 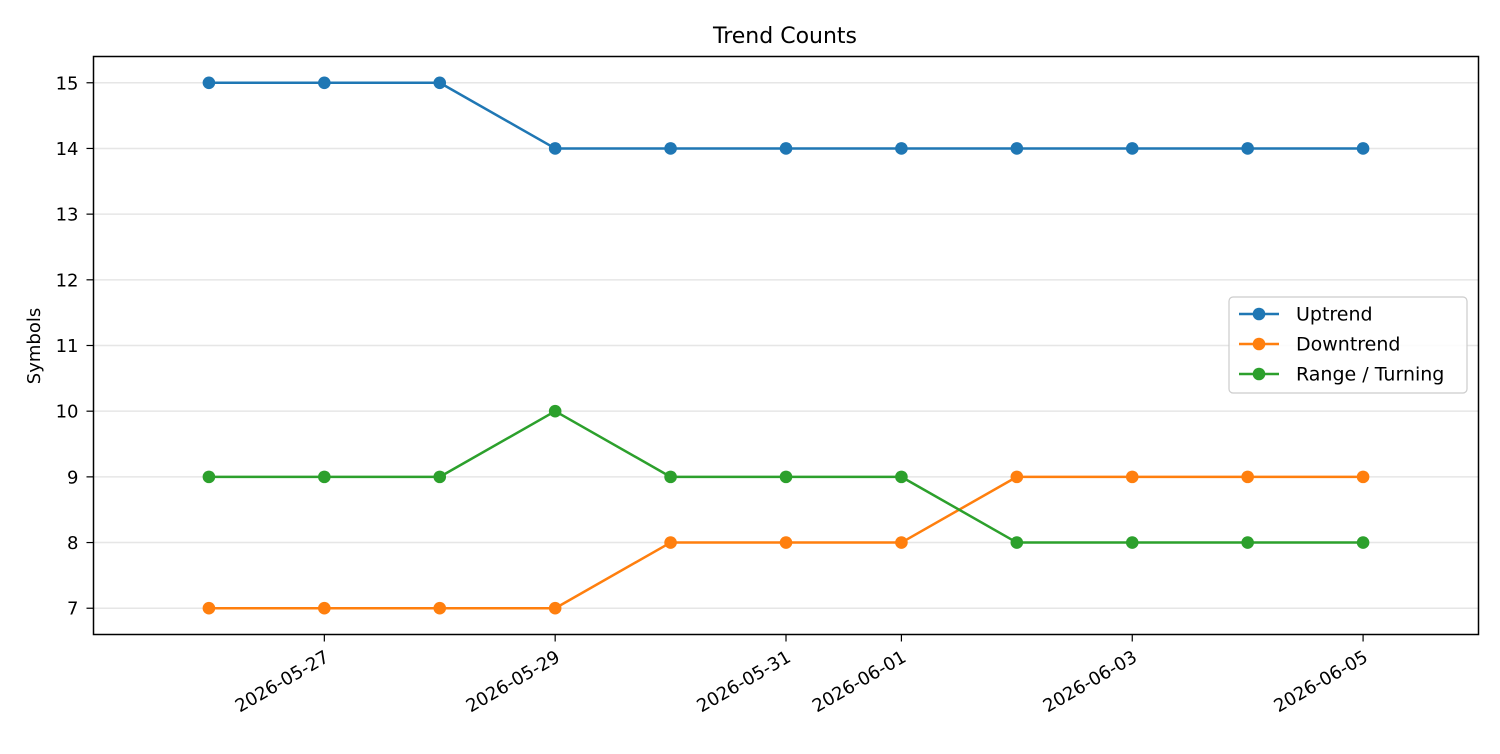 I want to click on y-tick-label: 14, so click(x=67, y=149).